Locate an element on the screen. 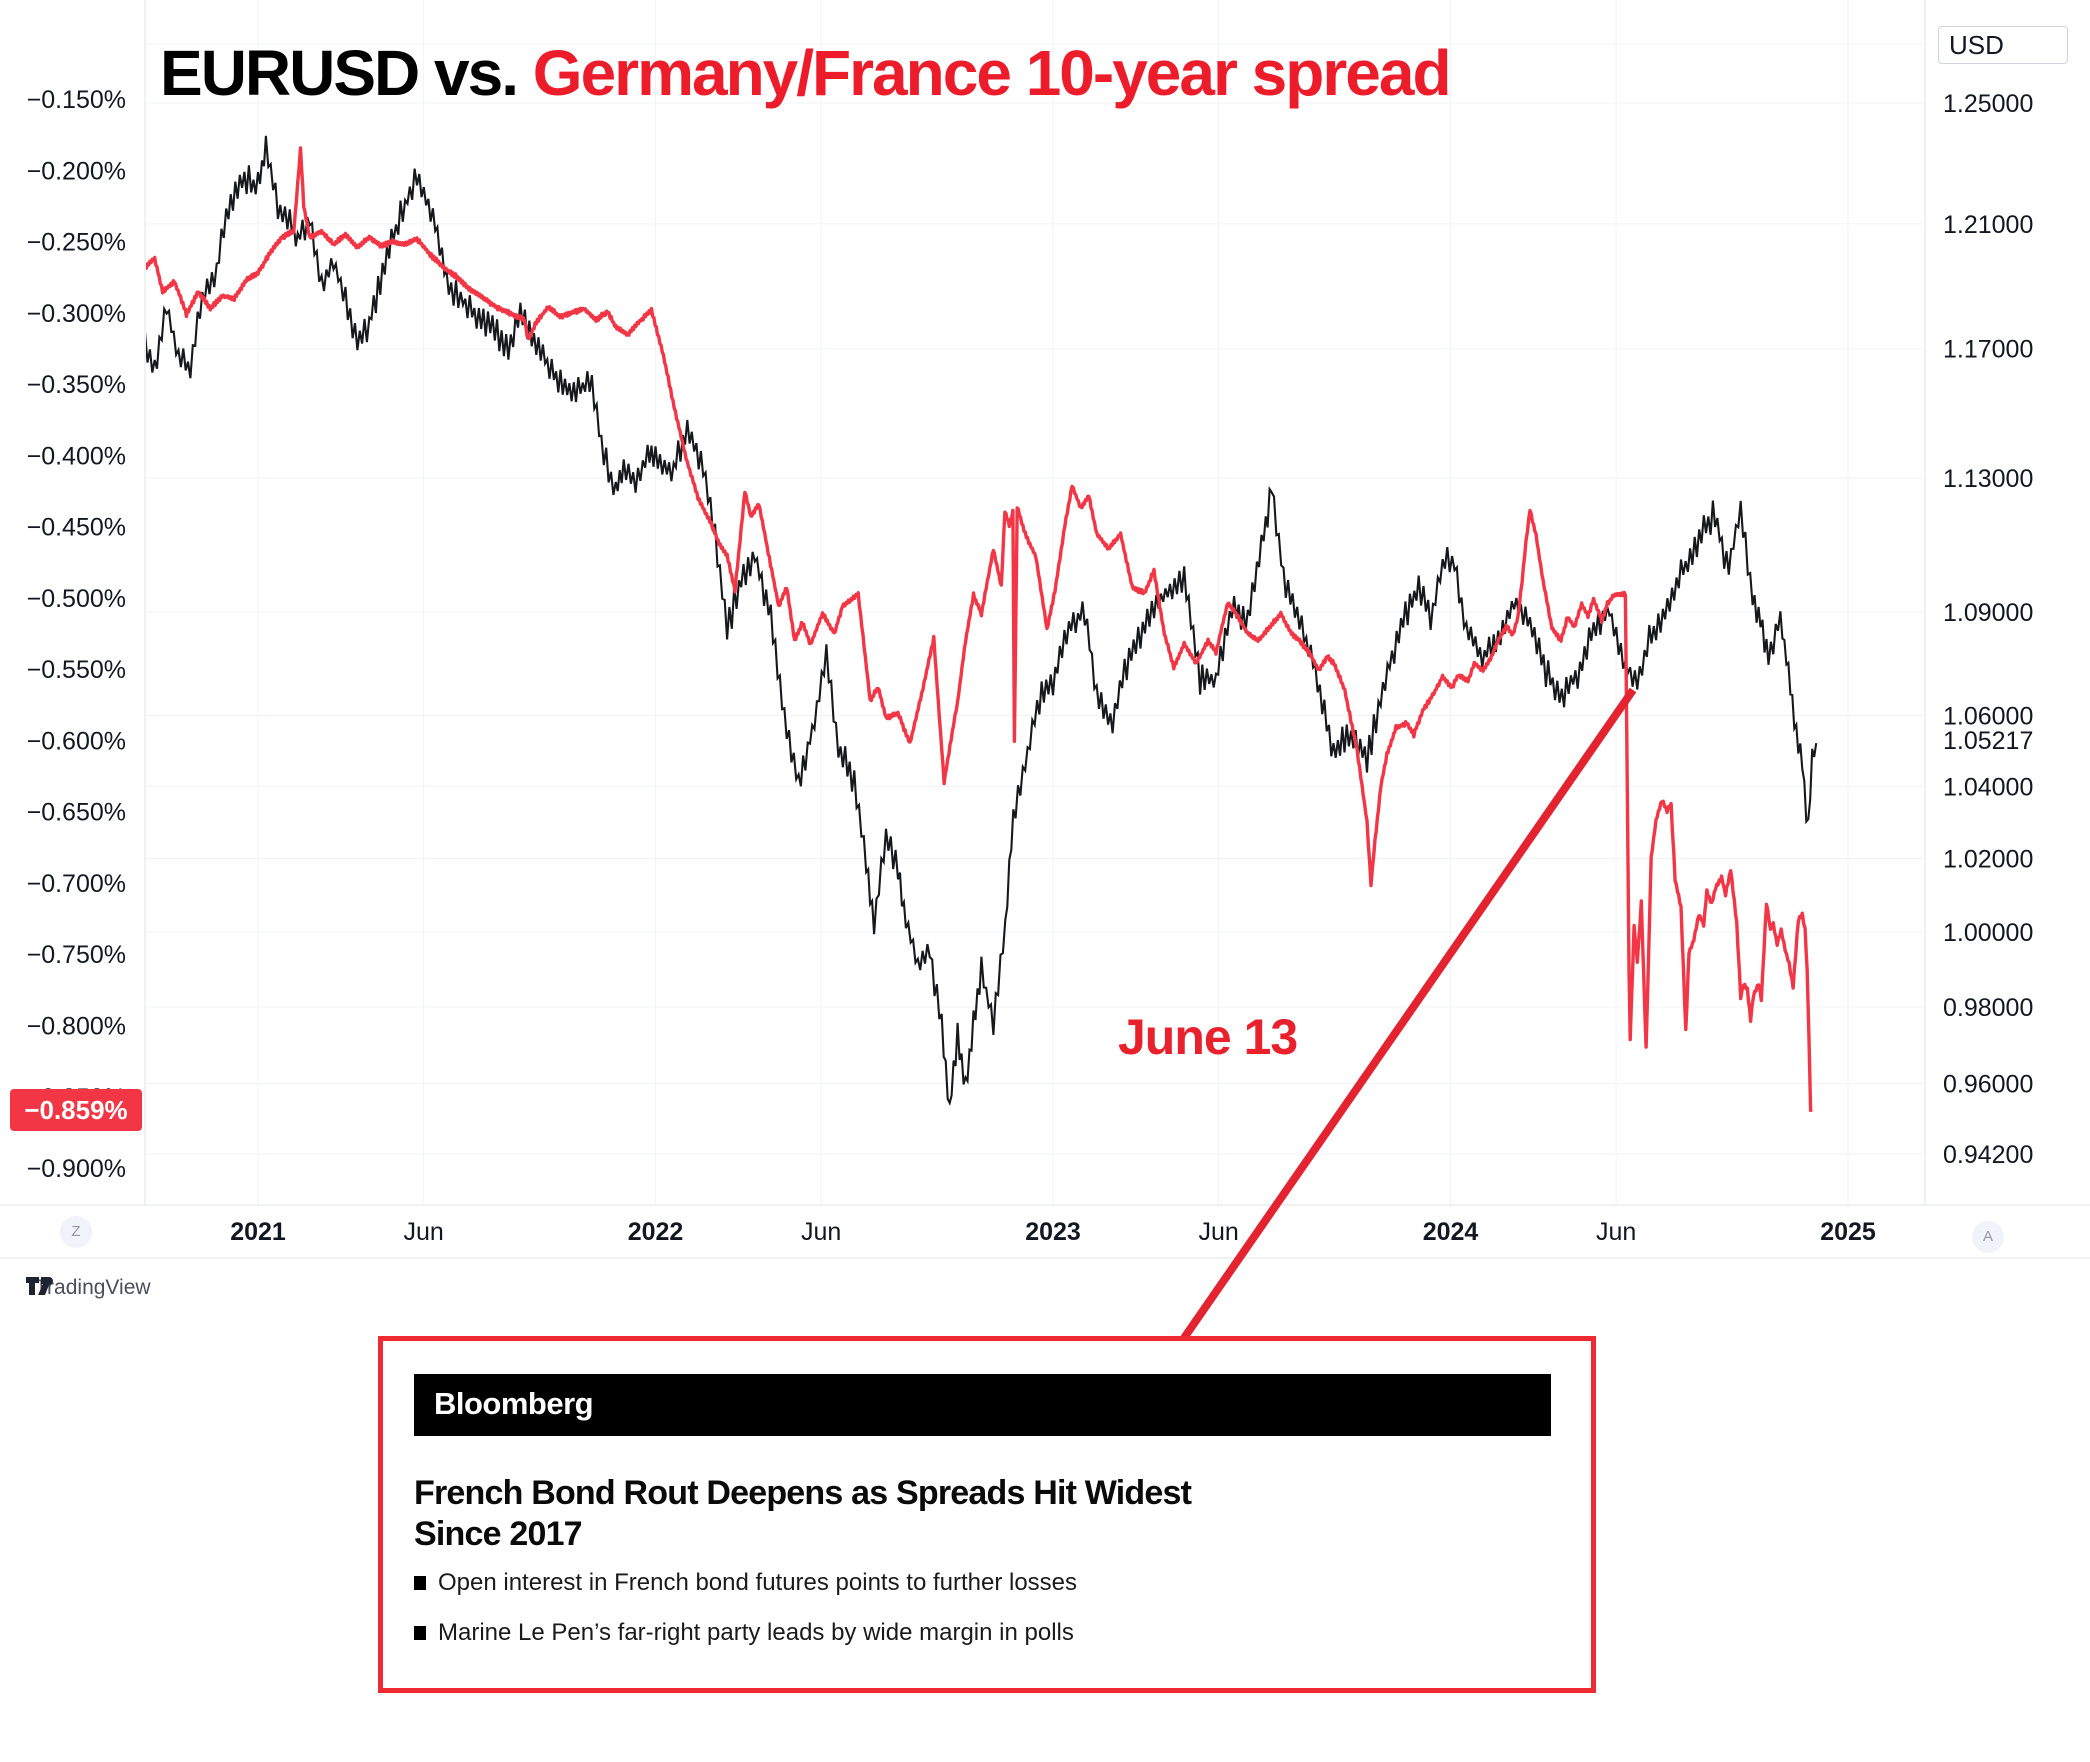 This screenshot has height=1762, width=2090. currency-label-box: USD is located at coordinates (2003, 45).